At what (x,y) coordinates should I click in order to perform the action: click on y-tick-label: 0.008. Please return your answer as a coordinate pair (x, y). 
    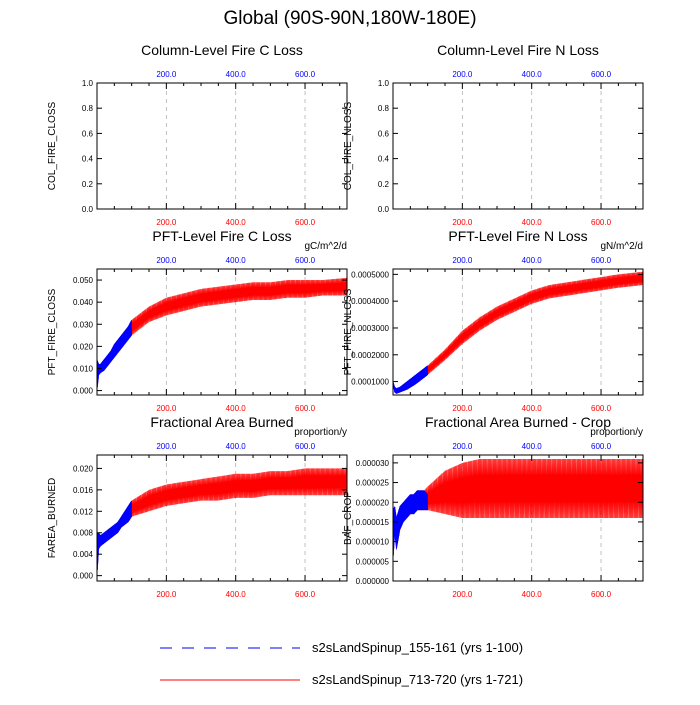
    Looking at the image, I should click on (83, 533).